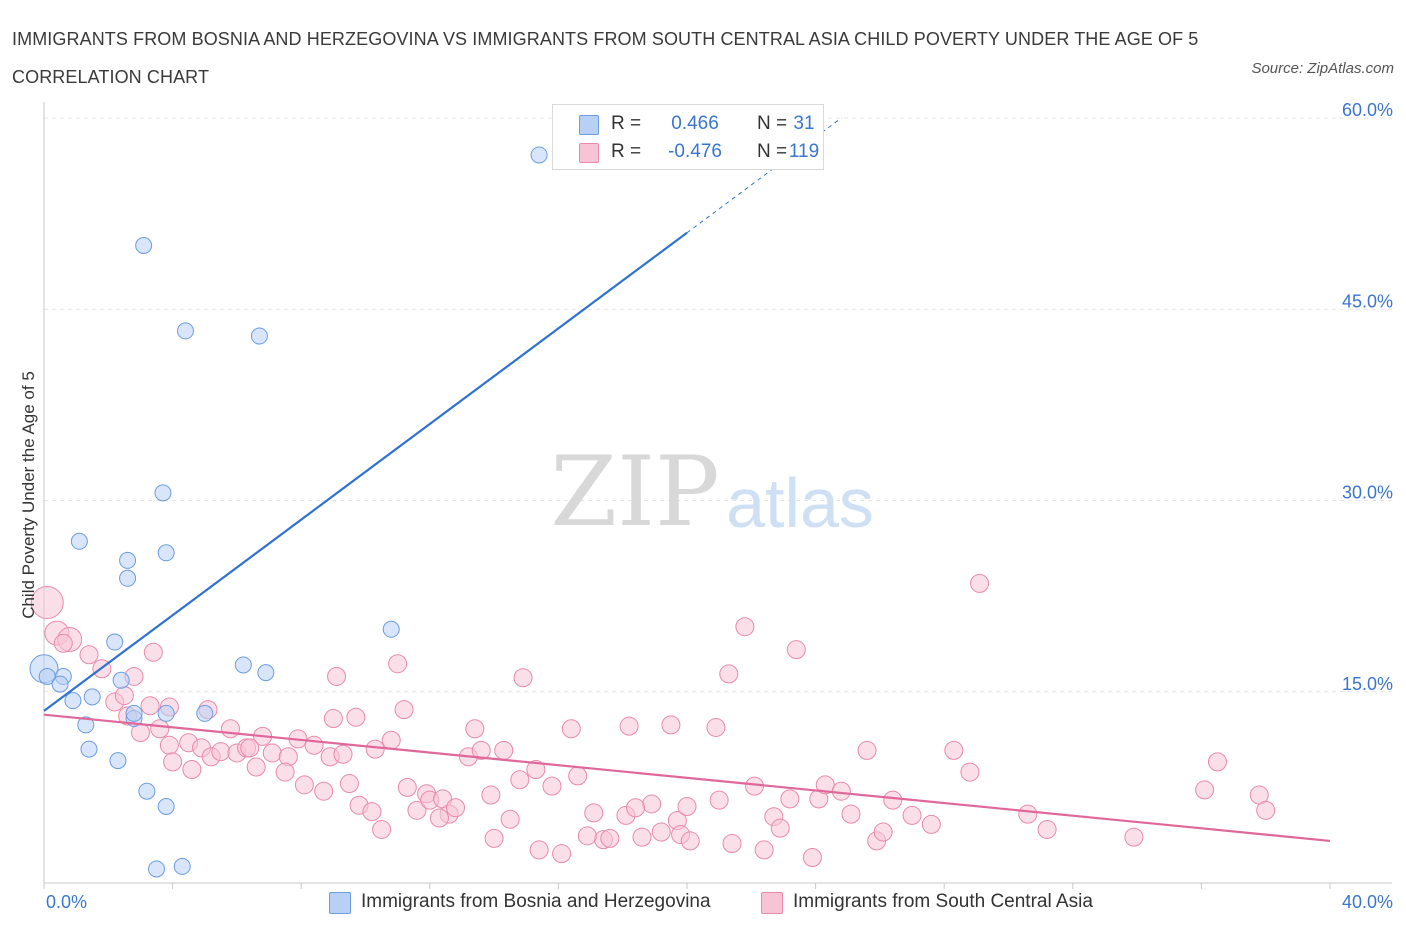  Describe the element at coordinates (1367, 902) in the screenshot. I see `x-tick-label: 40.0%` at that location.